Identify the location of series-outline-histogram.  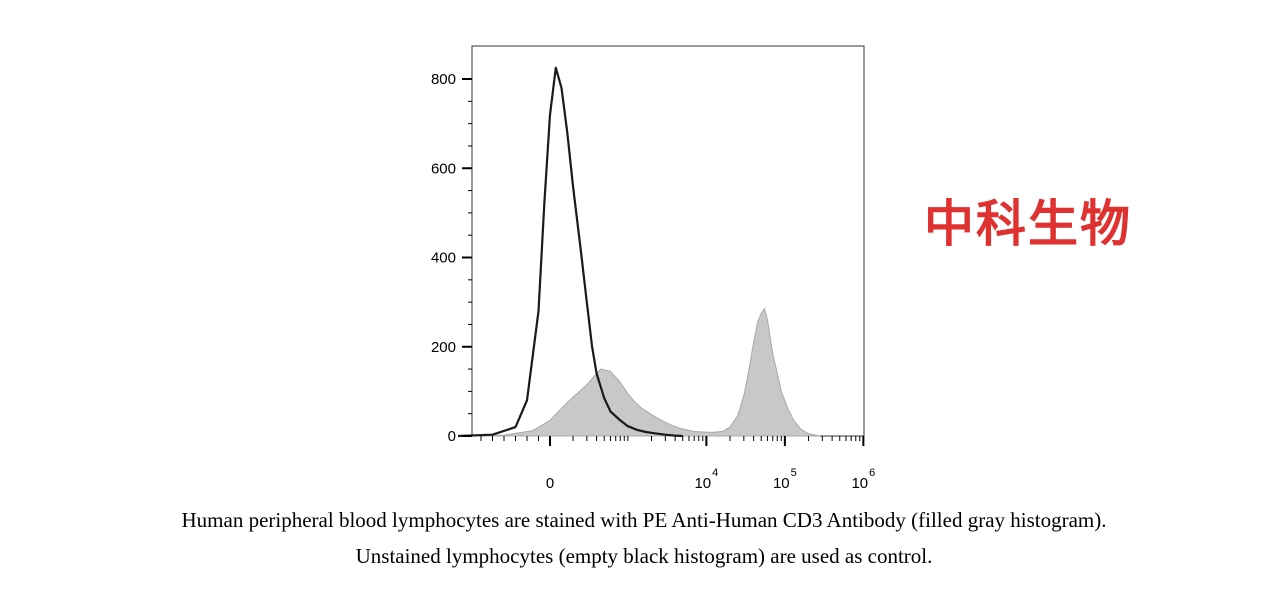
(570, 252).